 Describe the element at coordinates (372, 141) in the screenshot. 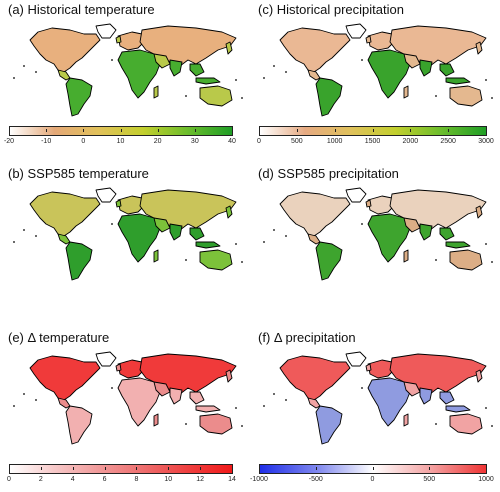

I see `colorbar-tick-label: 1500` at that location.